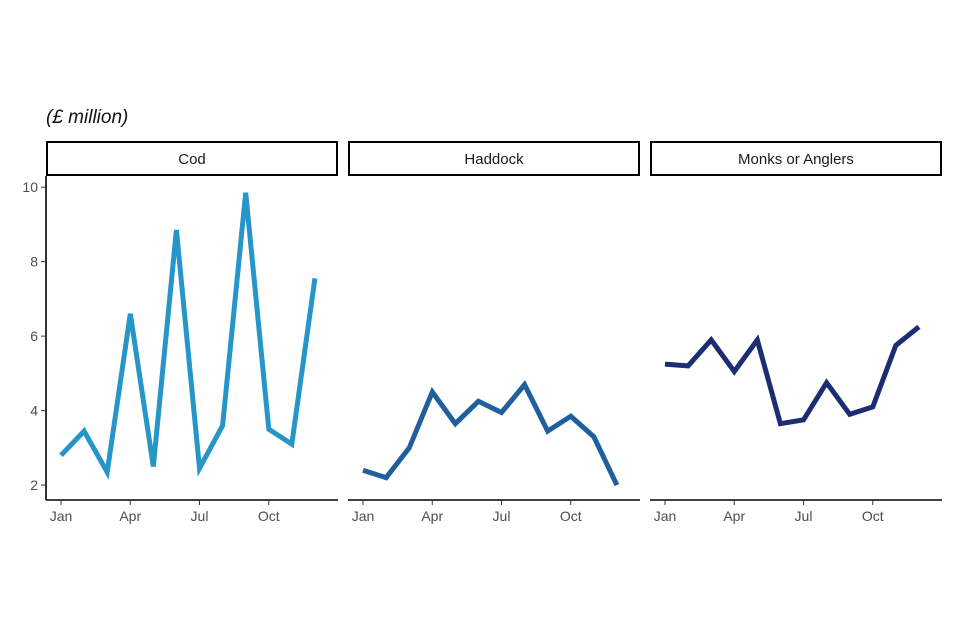 This screenshot has width=960, height=640. I want to click on strip-label-cod: Cod, so click(192, 159).